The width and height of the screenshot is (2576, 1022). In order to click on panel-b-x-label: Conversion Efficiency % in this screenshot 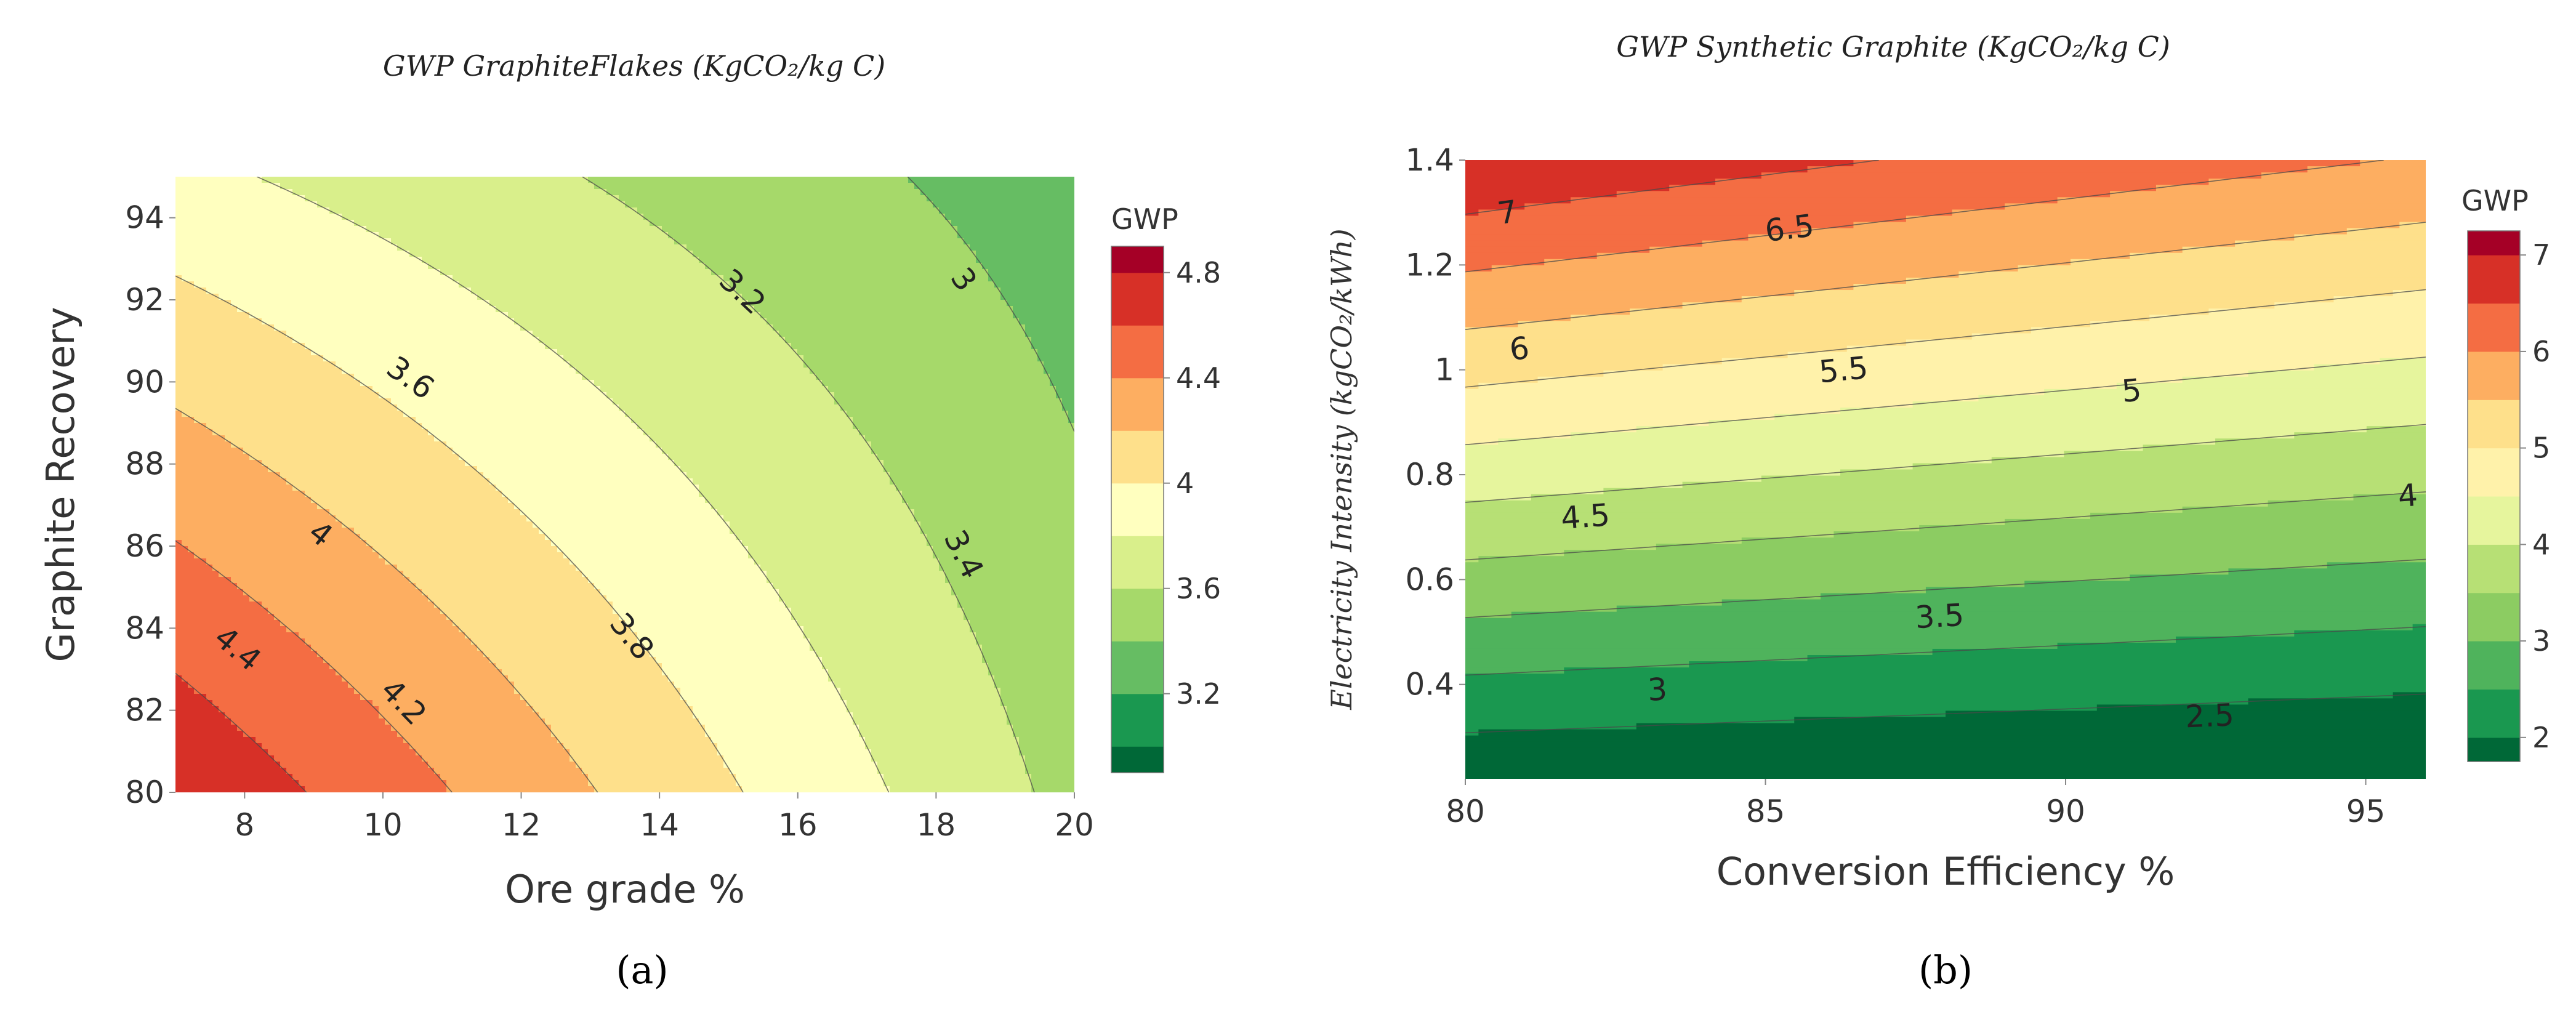, I will do `click(1946, 871)`.